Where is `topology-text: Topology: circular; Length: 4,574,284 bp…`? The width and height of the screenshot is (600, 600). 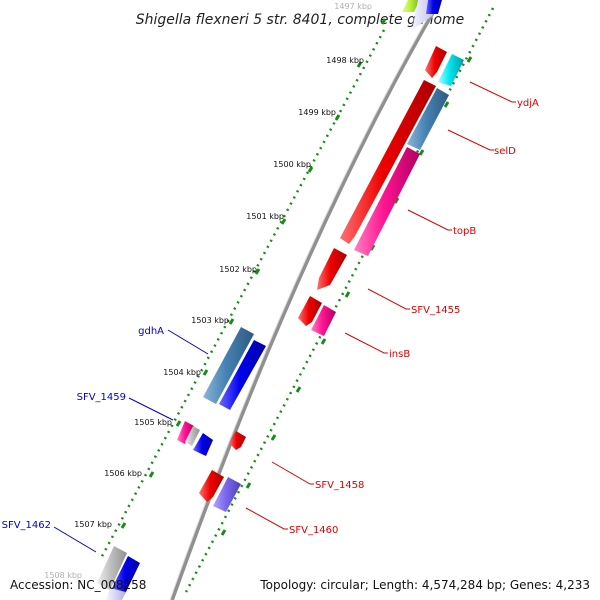
topology-text: Topology: circular; Length: 4,574,284 bp… is located at coordinates (425, 585).